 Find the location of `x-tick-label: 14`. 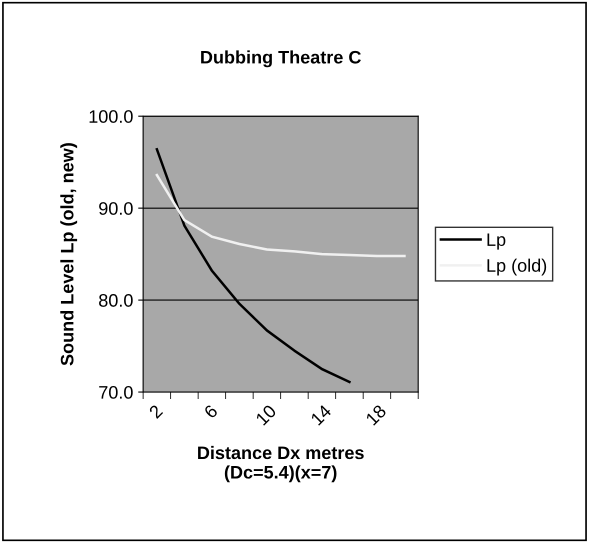

x-tick-label: 14 is located at coordinates (321, 415).